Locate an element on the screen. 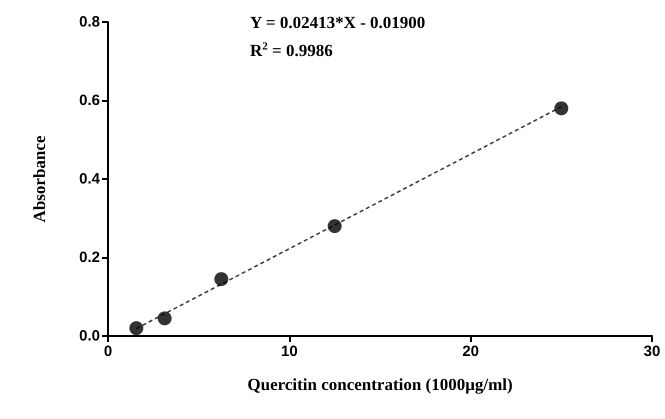  y-tick-label: 0.4 is located at coordinates (90, 179).